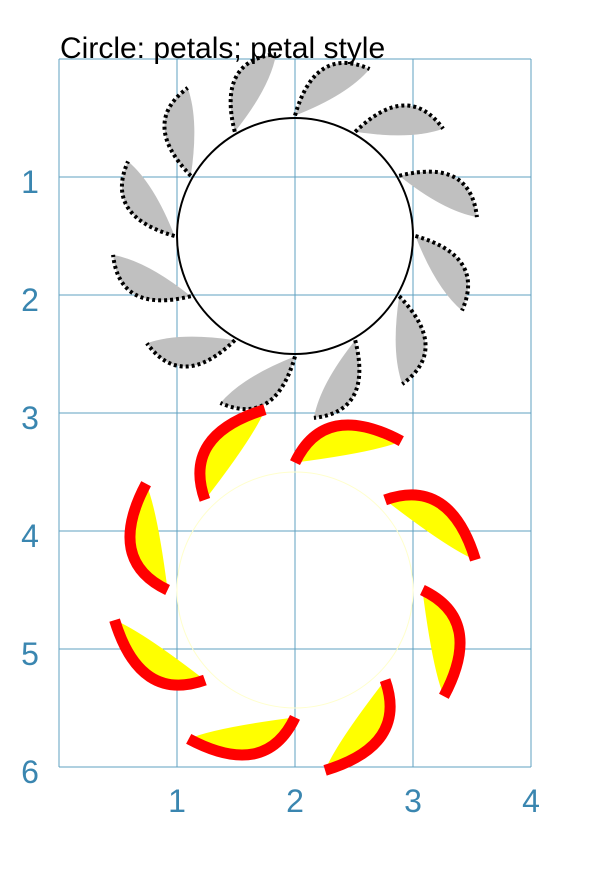  Describe the element at coordinates (30, 772) in the screenshot. I see `y-tick-label: 6` at that location.